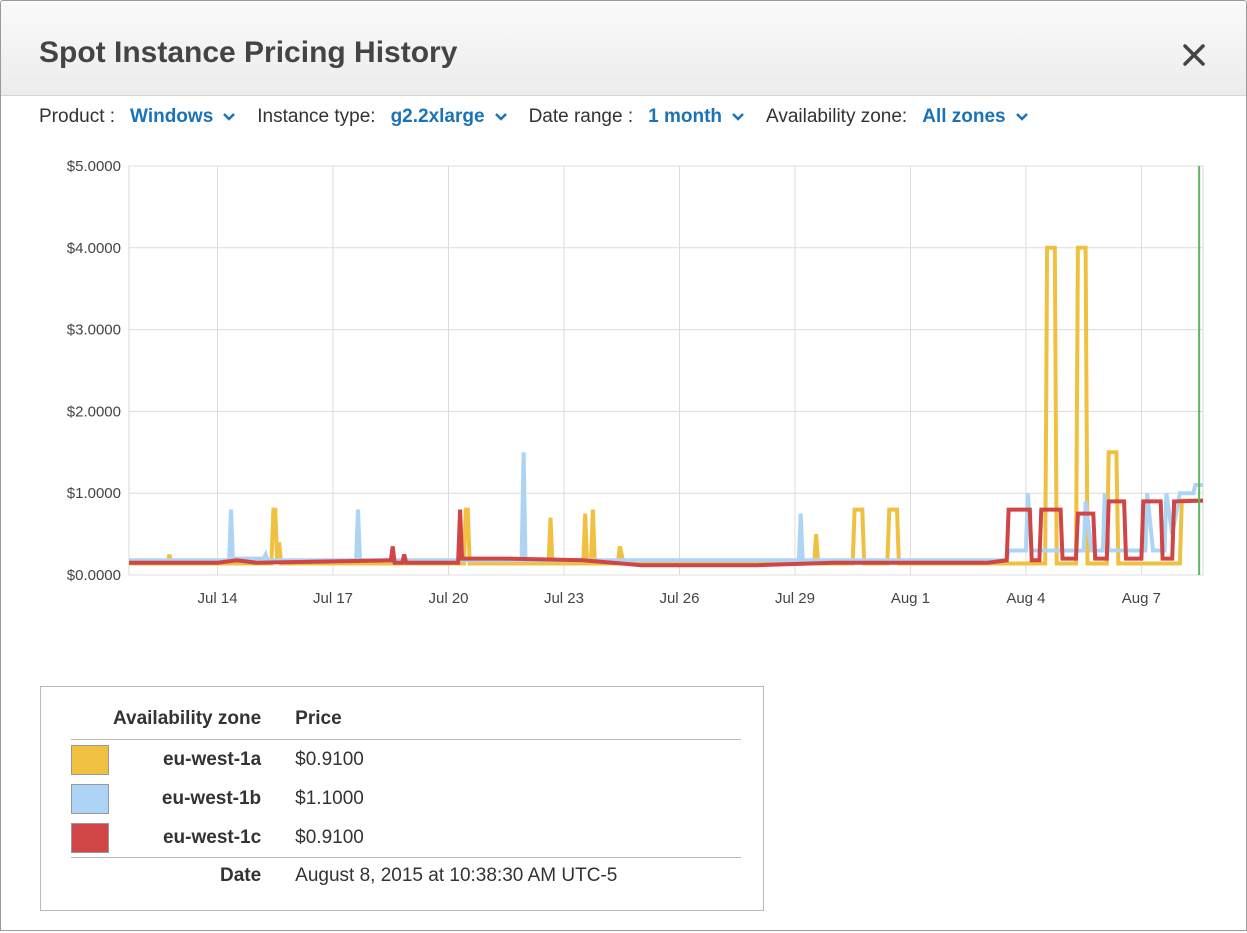 The height and width of the screenshot is (933, 1247). Describe the element at coordinates (77, 116) in the screenshot. I see `product-label: Product :` at that location.